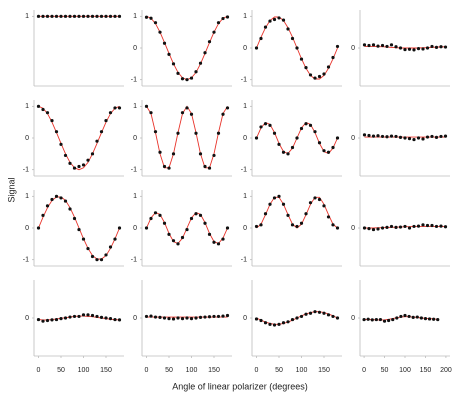 This screenshot has width=474, height=402. What do you see at coordinates (11, 189) in the screenshot?
I see `y-axis-label: Signal` at bounding box center [11, 189].